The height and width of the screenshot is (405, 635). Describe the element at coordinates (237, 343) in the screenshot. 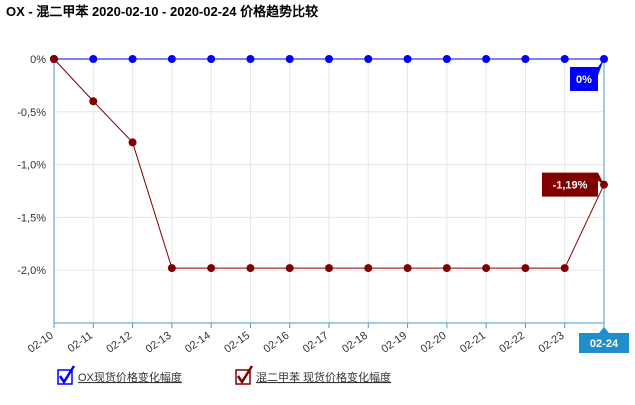

I see `x-tick-label: 02-15` at that location.